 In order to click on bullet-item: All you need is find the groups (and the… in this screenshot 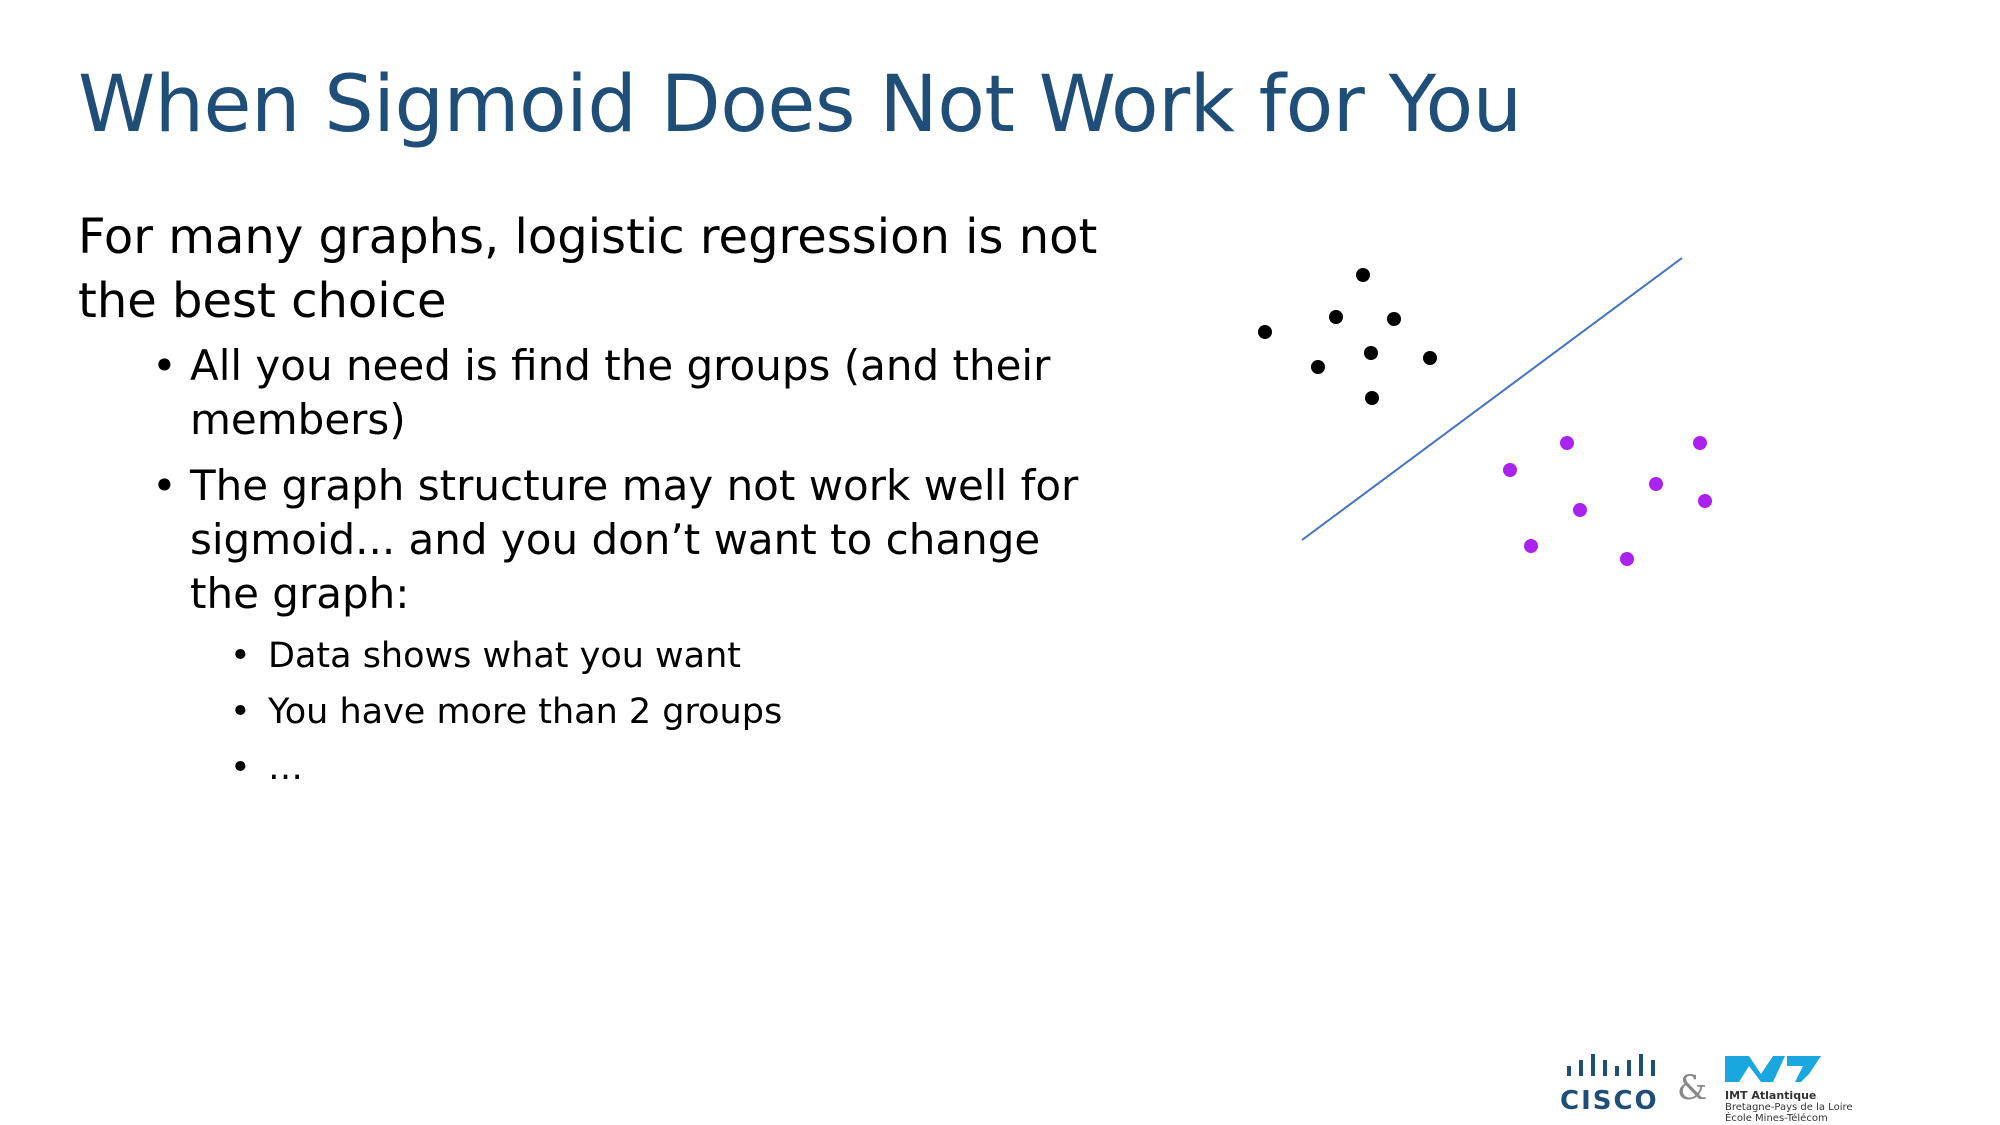, I will do `click(598, 393)`.